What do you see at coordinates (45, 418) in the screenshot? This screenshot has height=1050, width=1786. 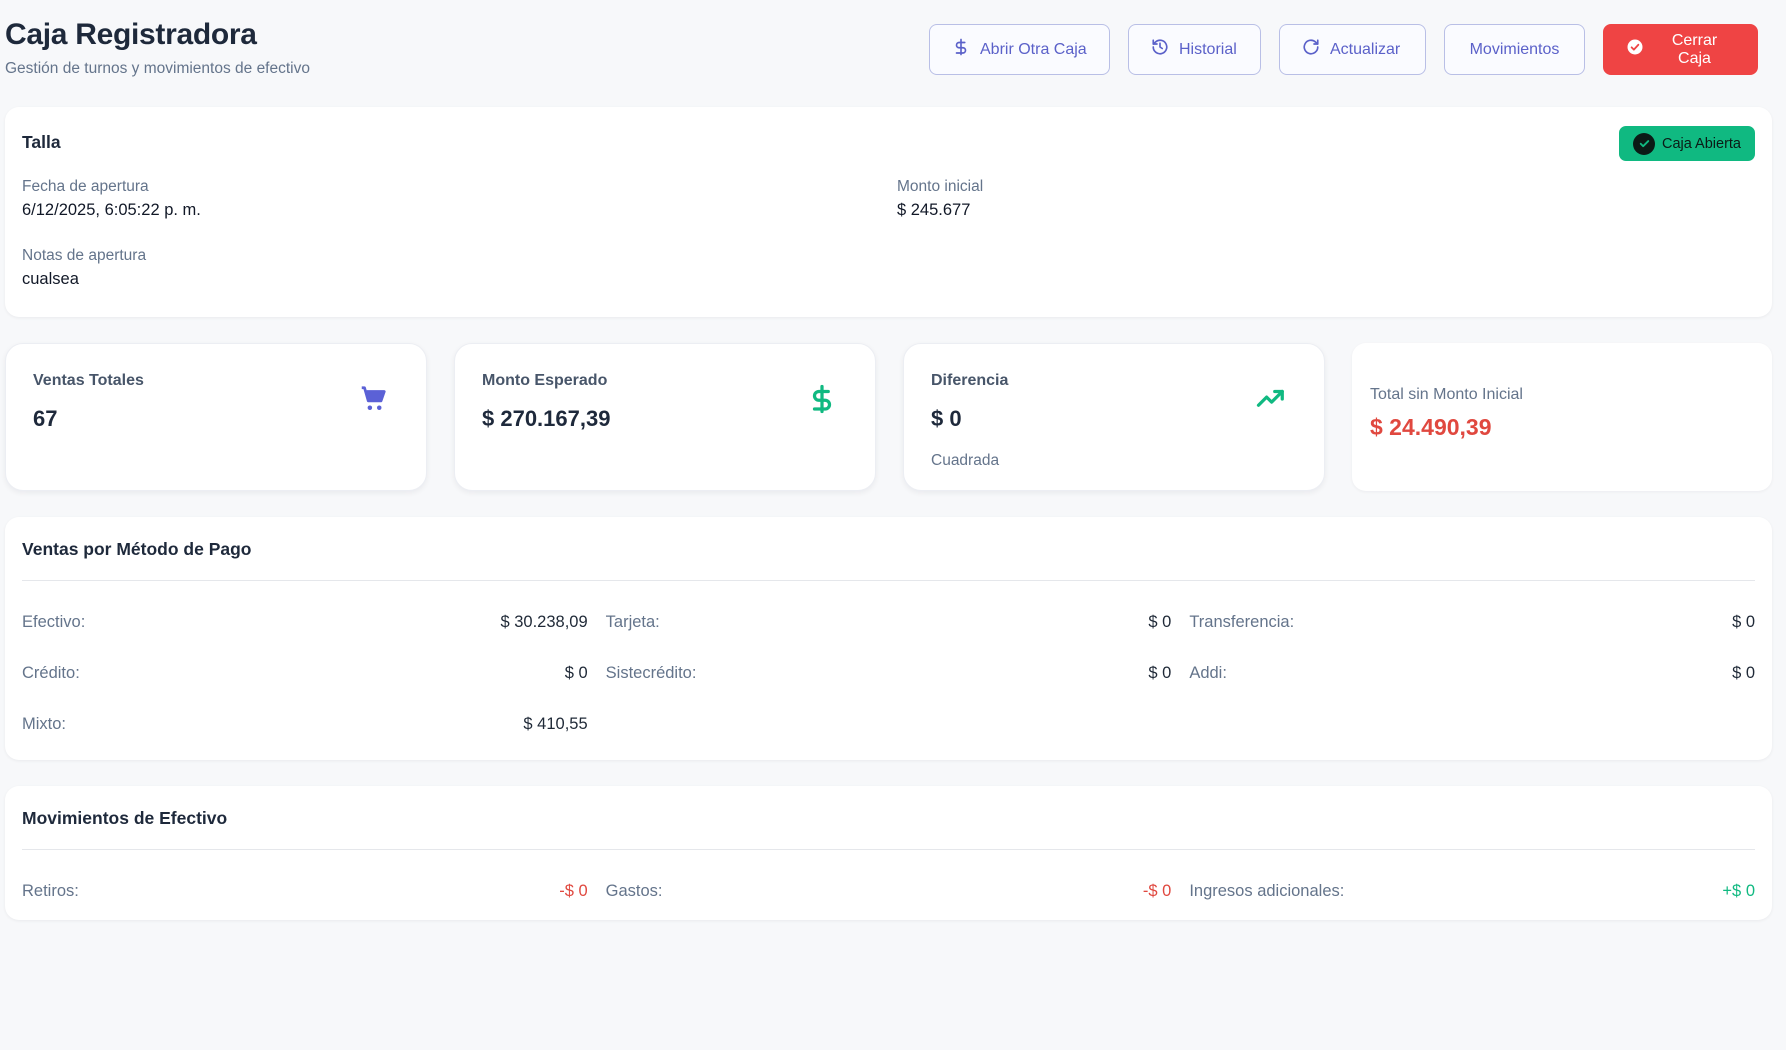 I see `total-sales-value: 67` at bounding box center [45, 418].